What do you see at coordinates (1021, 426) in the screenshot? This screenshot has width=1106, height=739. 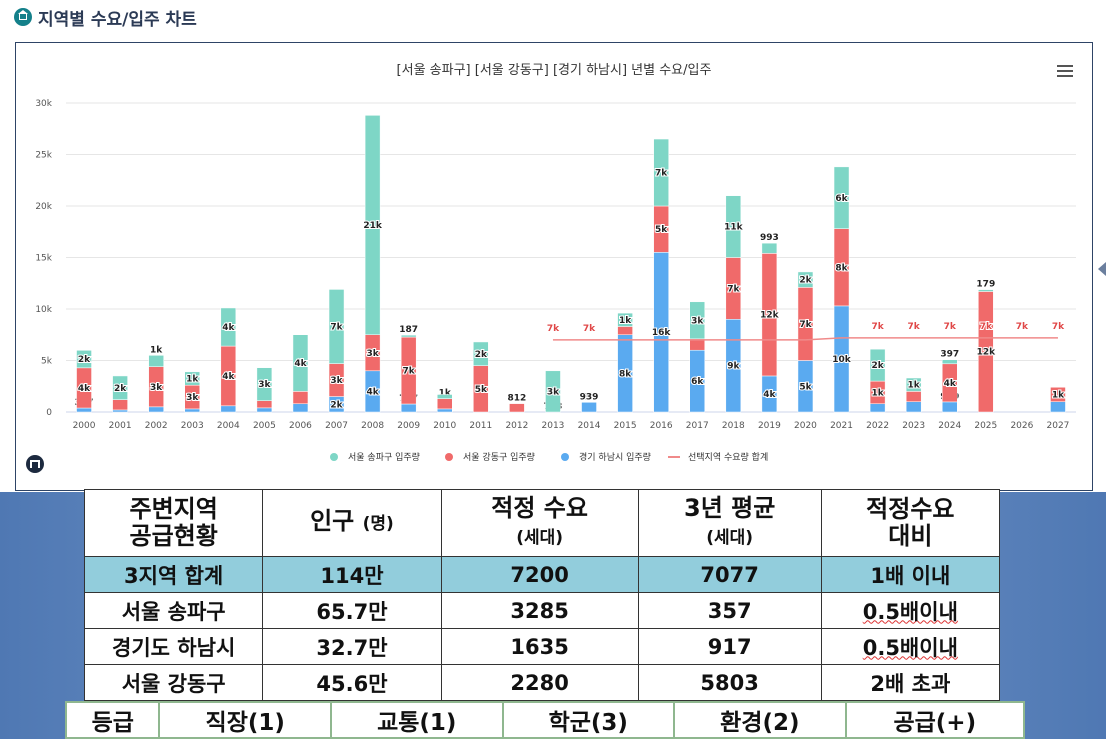 I see `x-tick-label: 2026` at bounding box center [1021, 426].